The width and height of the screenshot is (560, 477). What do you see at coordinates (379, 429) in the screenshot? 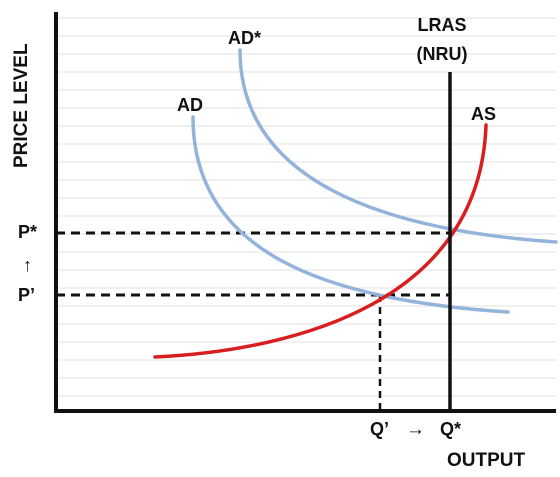
I see `q-prime-label: Q’` at bounding box center [379, 429].